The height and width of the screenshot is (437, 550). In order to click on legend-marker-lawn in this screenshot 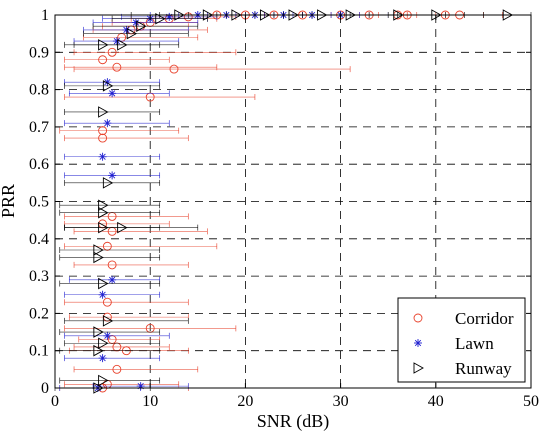, I will do `click(418, 343)`.